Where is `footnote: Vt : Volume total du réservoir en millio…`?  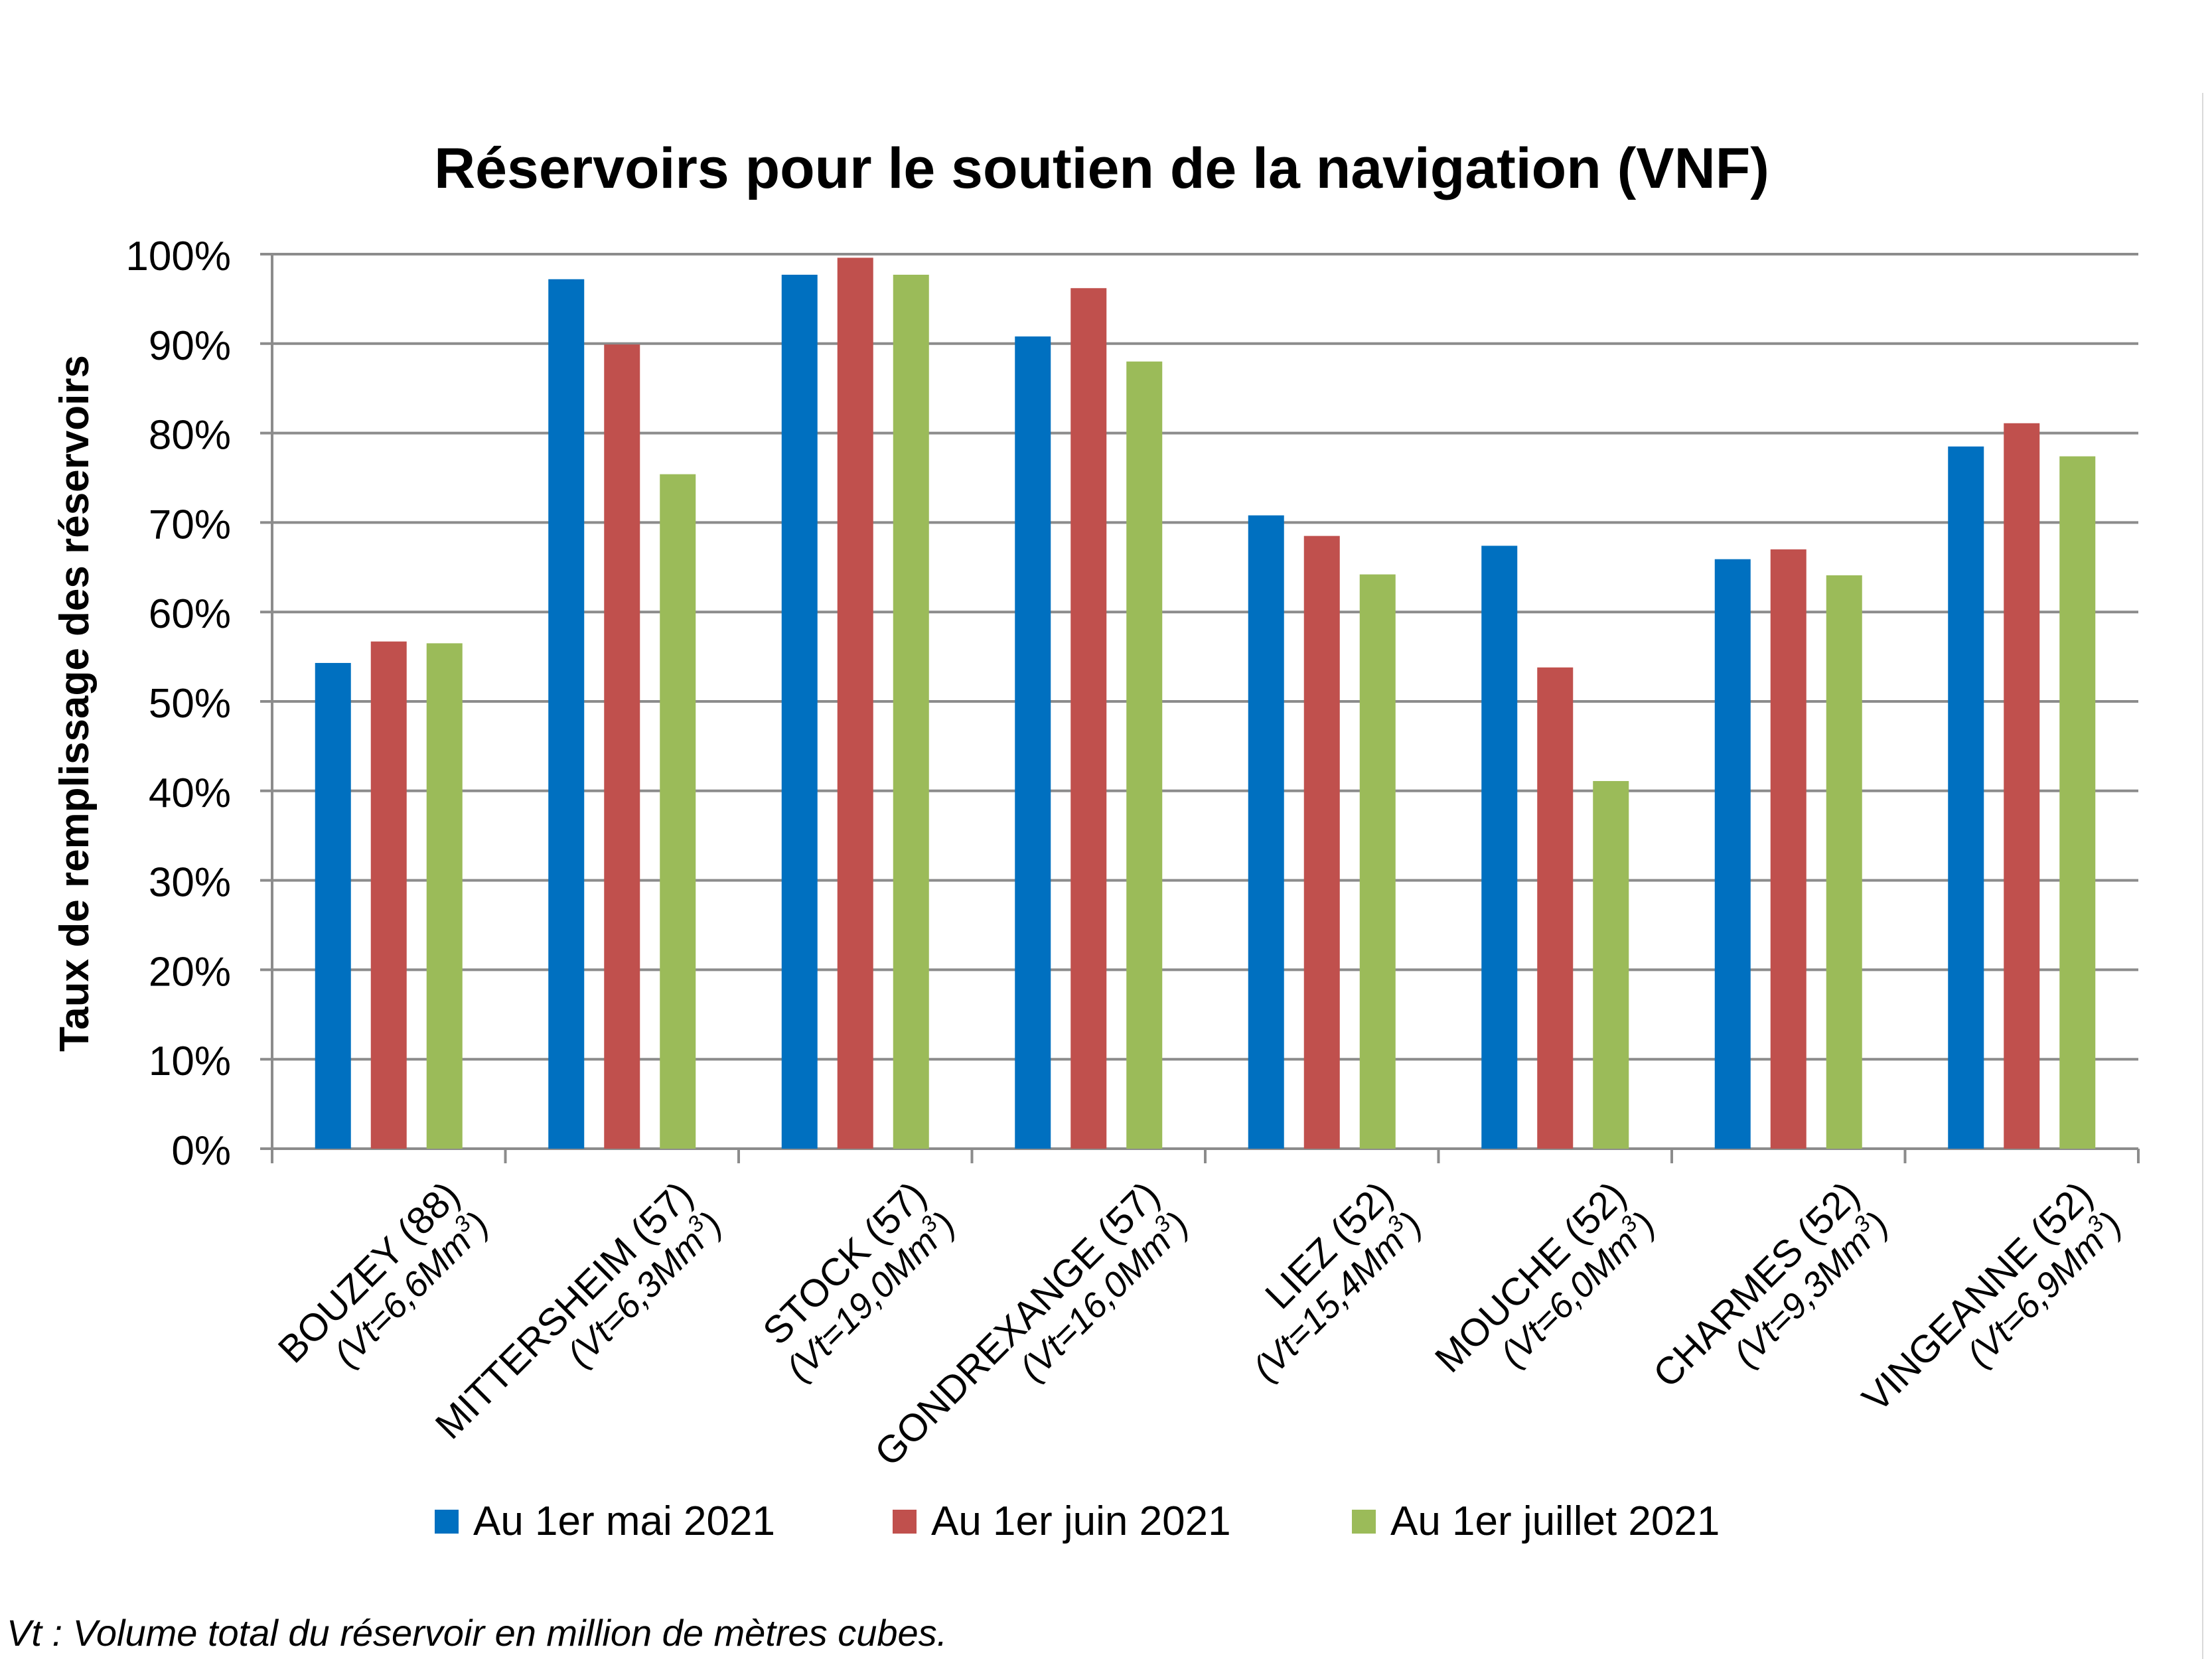
footnote: Vt : Volume total du réservoir en millio… is located at coordinates (477, 1633).